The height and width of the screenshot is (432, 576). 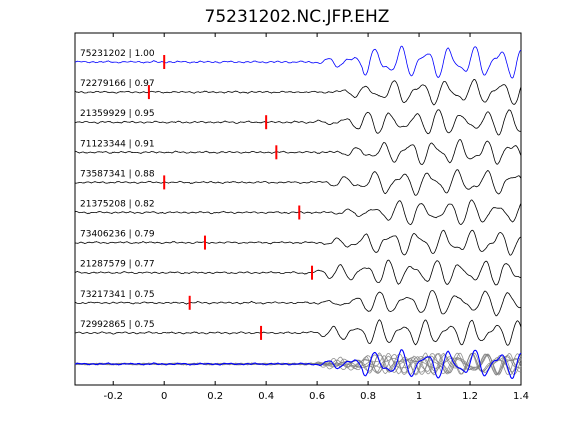 What do you see at coordinates (521, 396) in the screenshot?
I see `x-tick-label: 1.4` at bounding box center [521, 396].